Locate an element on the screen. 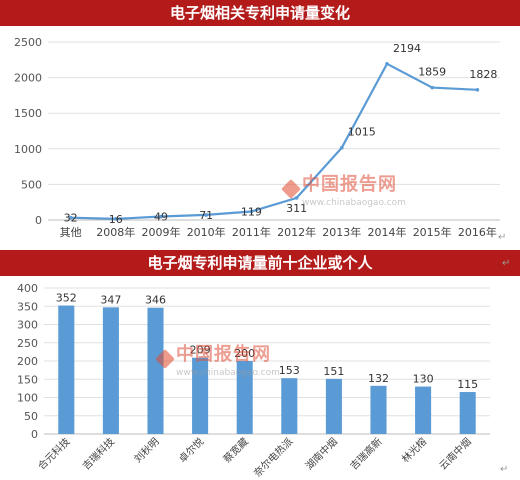  data-label: 347 is located at coordinates (110, 299).